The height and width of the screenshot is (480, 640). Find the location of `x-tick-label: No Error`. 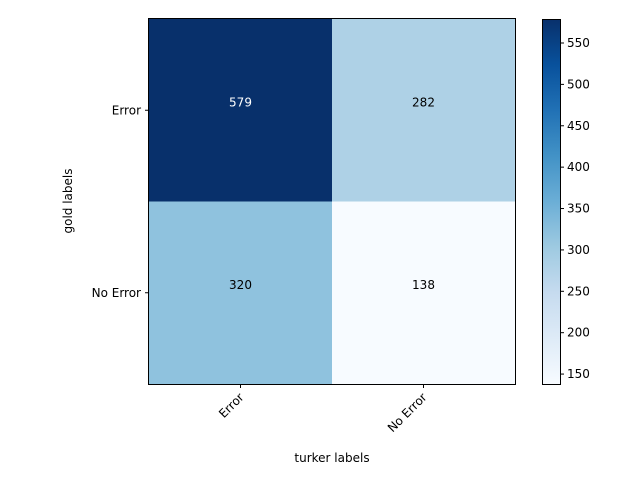

x-tick-label: No Error is located at coordinates (407, 412).